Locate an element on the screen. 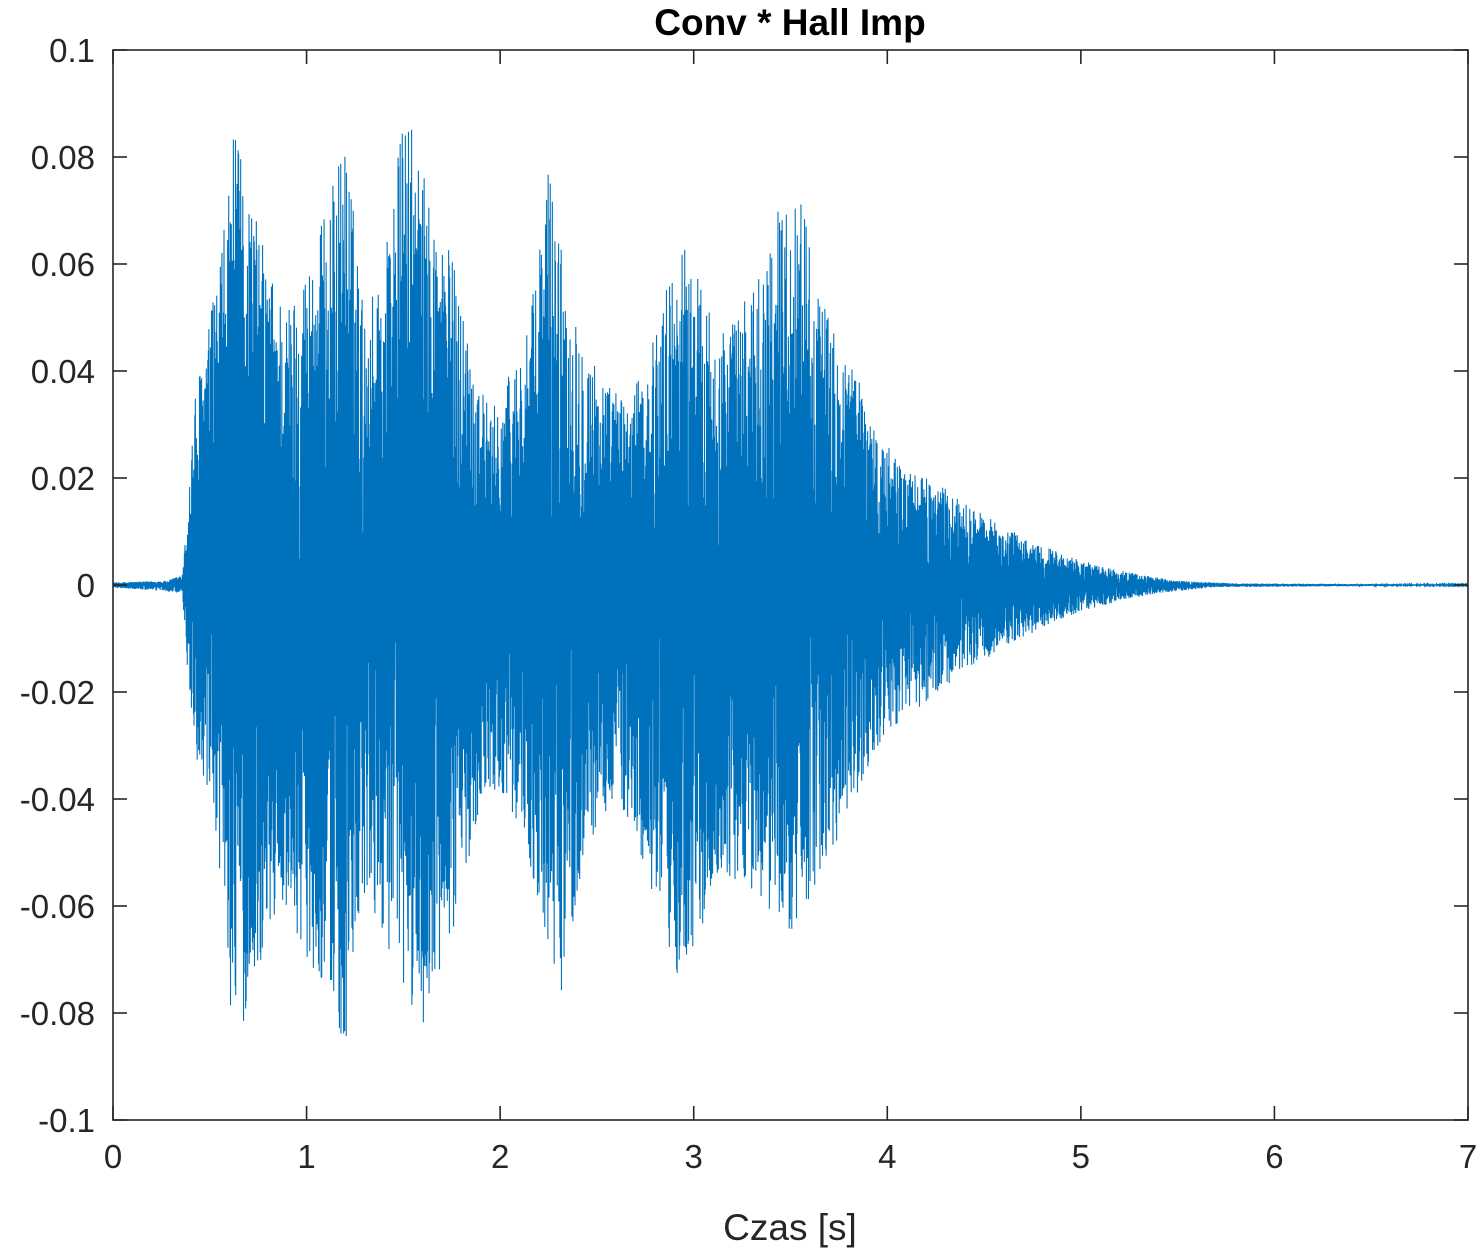  y-tick-label: 0.1 is located at coordinates (72, 50).